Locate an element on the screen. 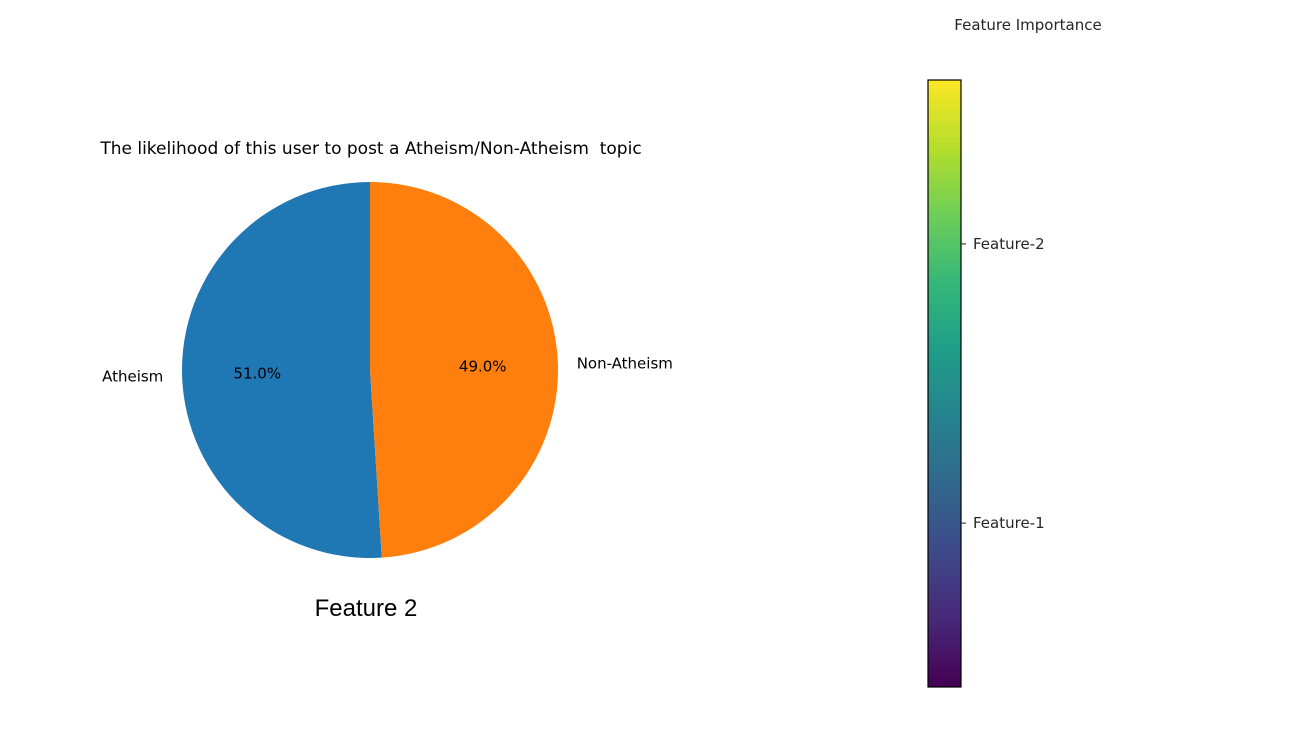 The height and width of the screenshot is (753, 1299). pie-slices is located at coordinates (369, 370).